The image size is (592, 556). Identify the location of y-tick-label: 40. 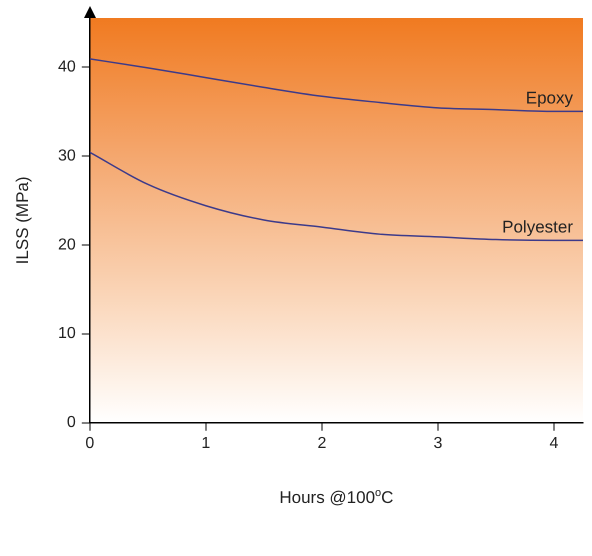
(67, 67).